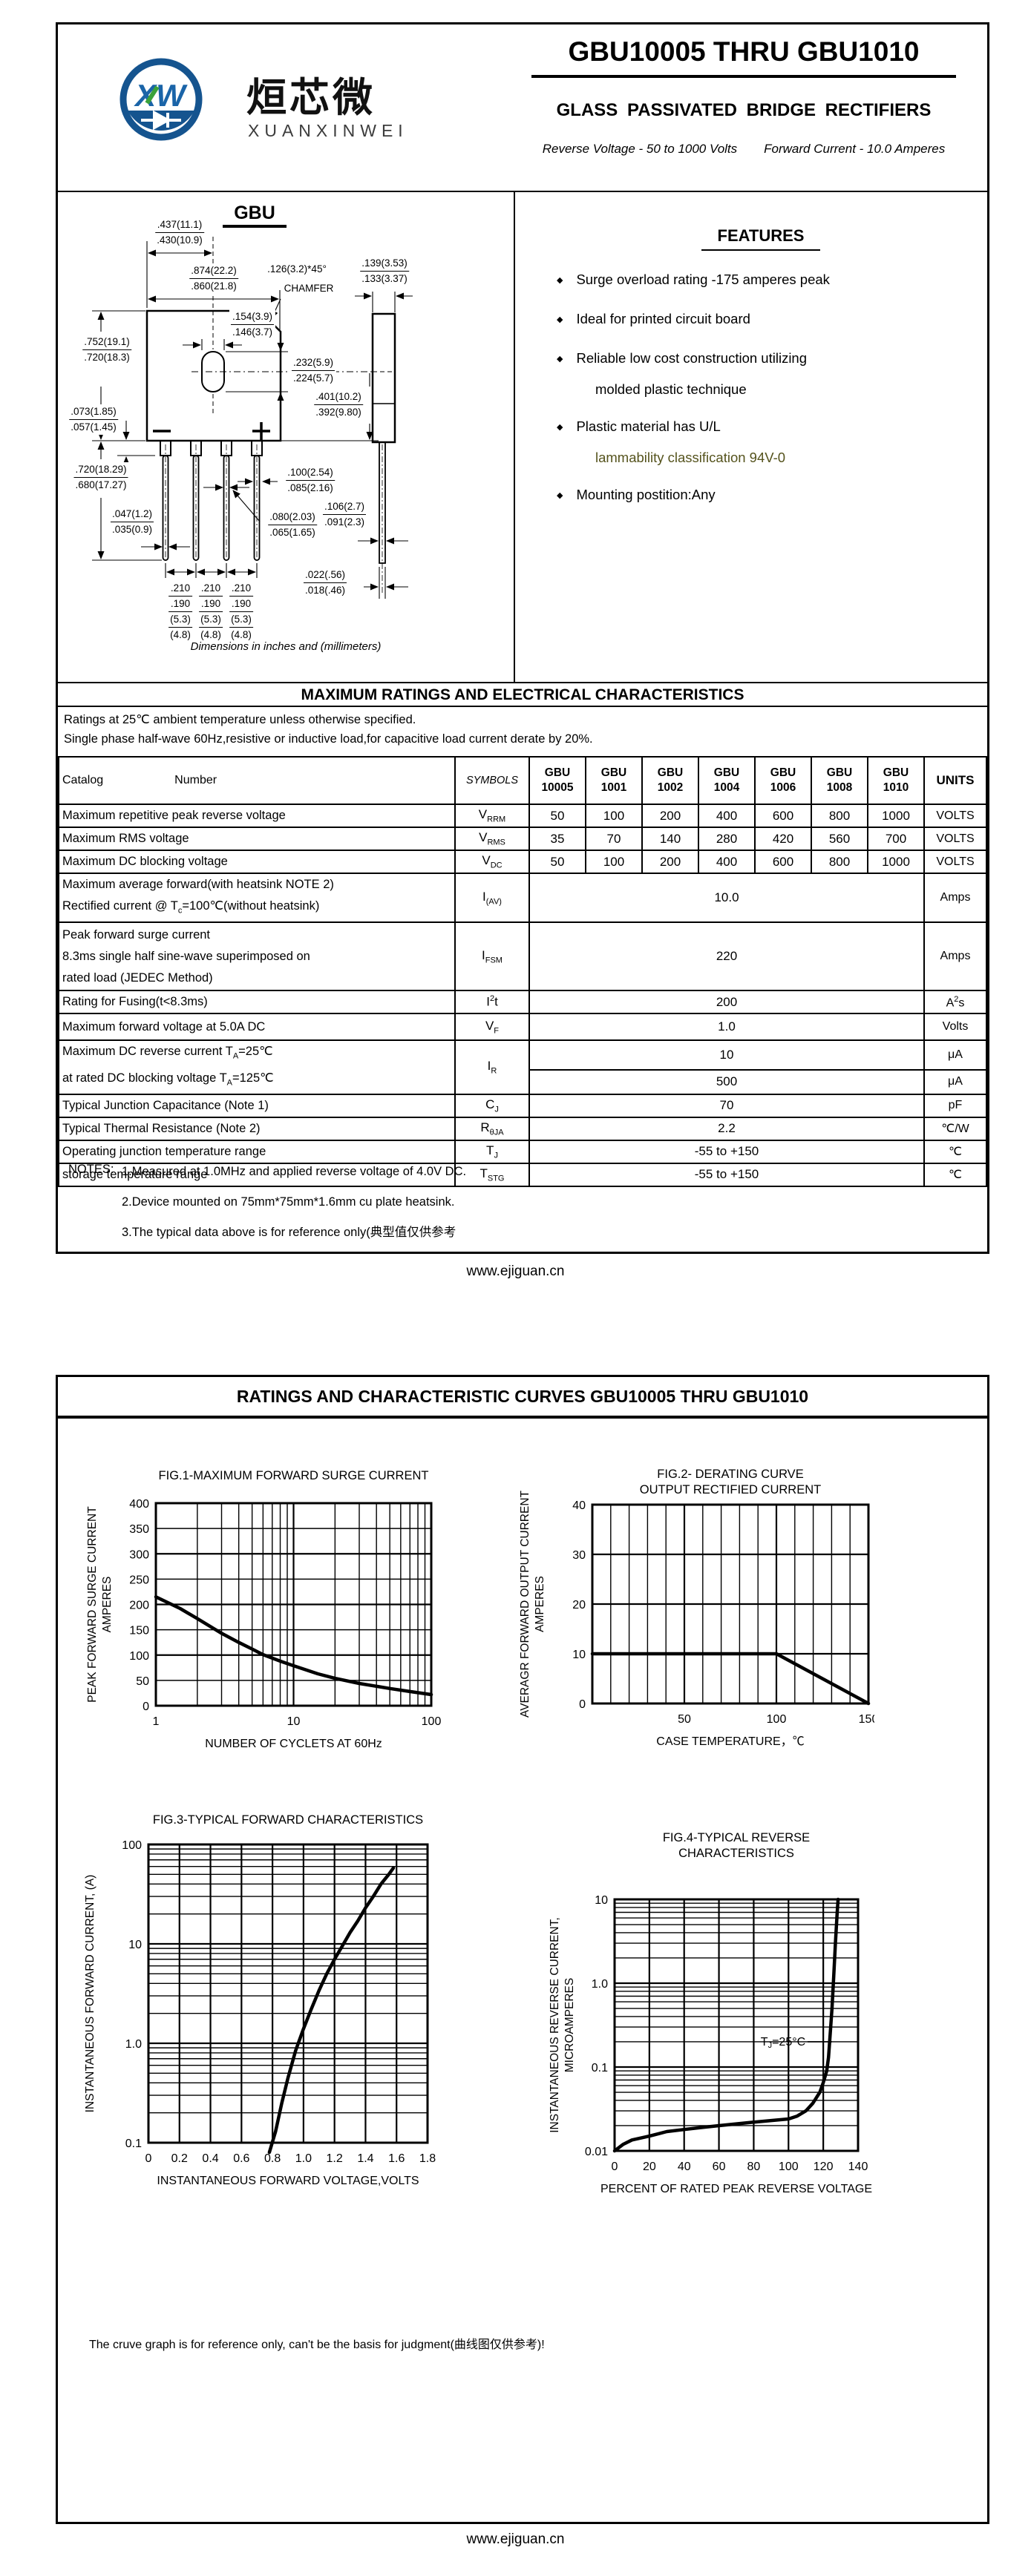  Describe the element at coordinates (579, 1655) in the screenshot. I see `y-tick-label: 10` at that location.